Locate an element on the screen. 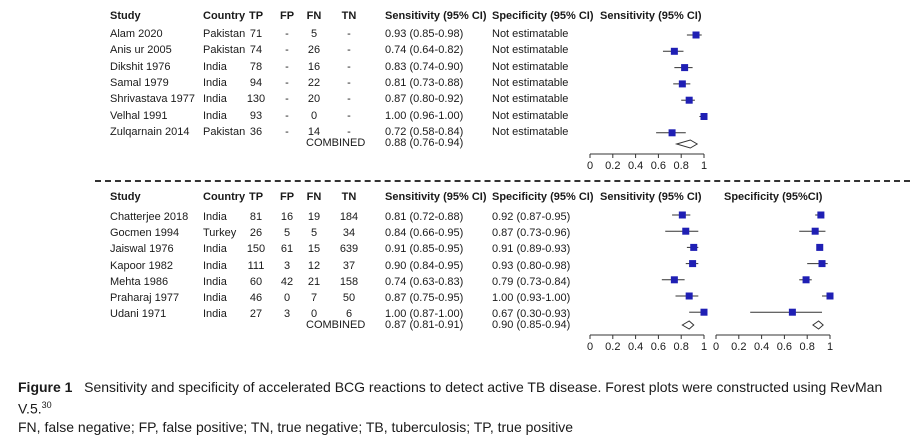  row-fp: 5 is located at coordinates (287, 233).